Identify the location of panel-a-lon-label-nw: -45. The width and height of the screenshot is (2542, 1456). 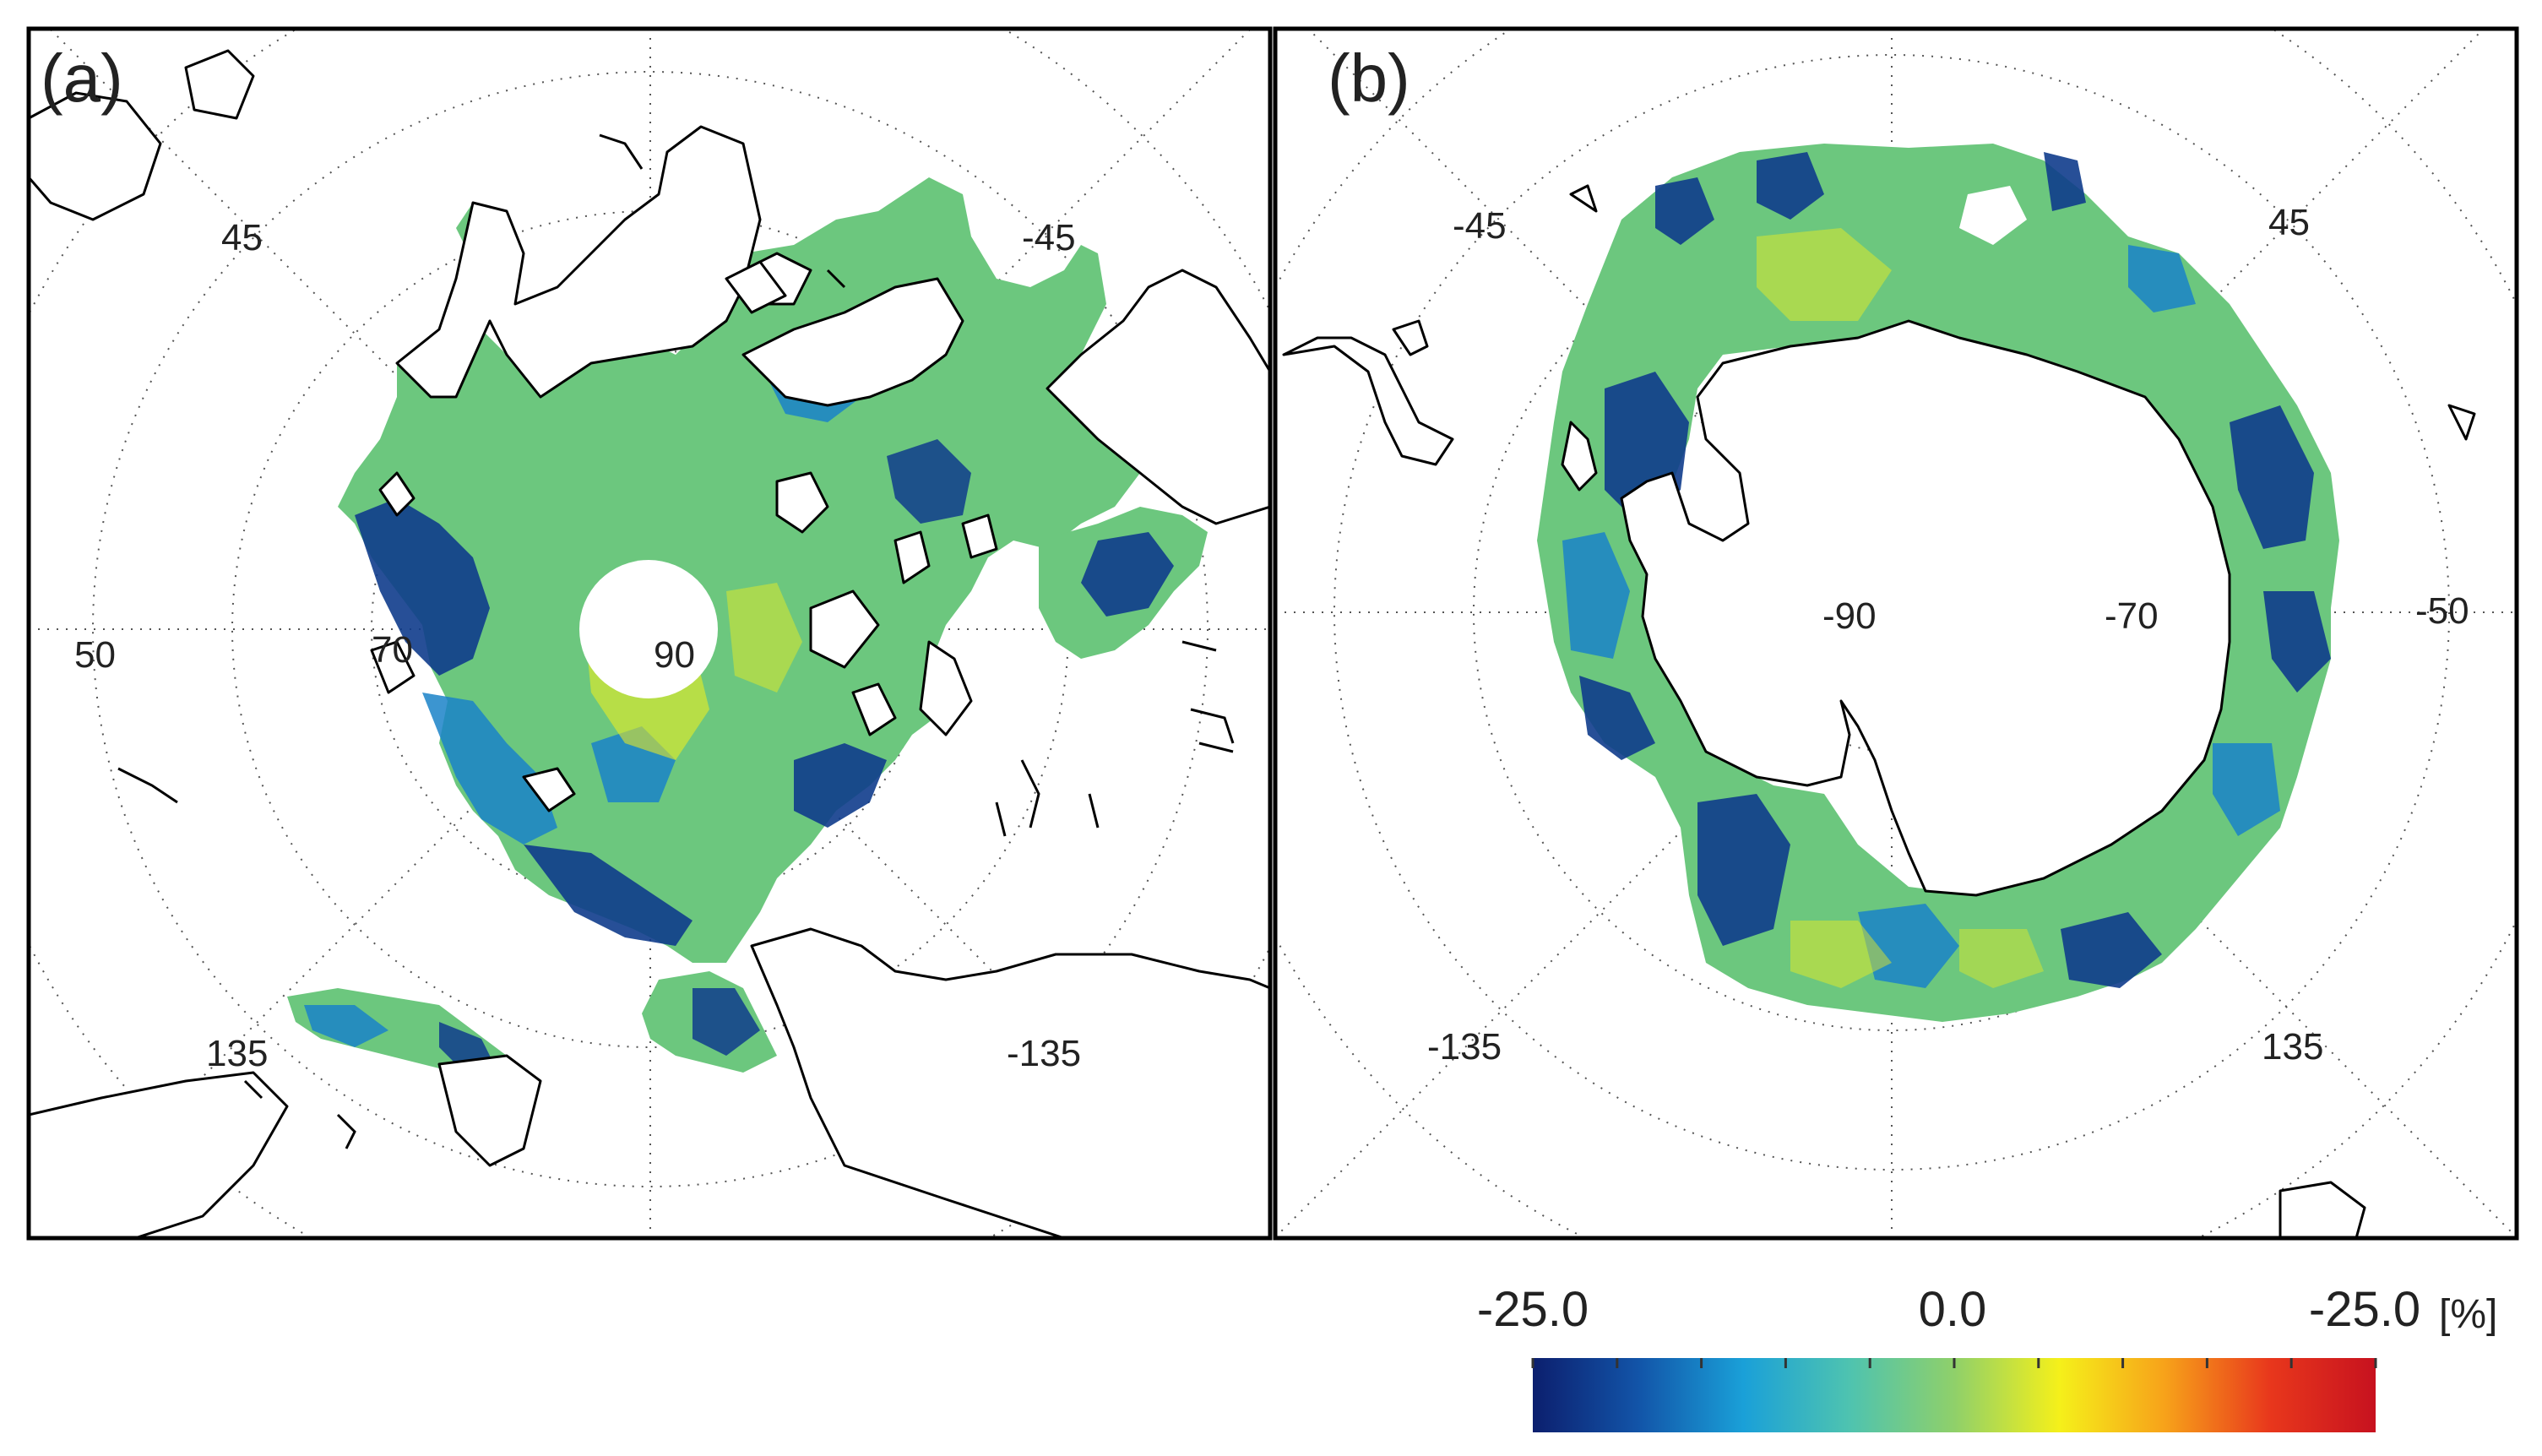
(1049, 237).